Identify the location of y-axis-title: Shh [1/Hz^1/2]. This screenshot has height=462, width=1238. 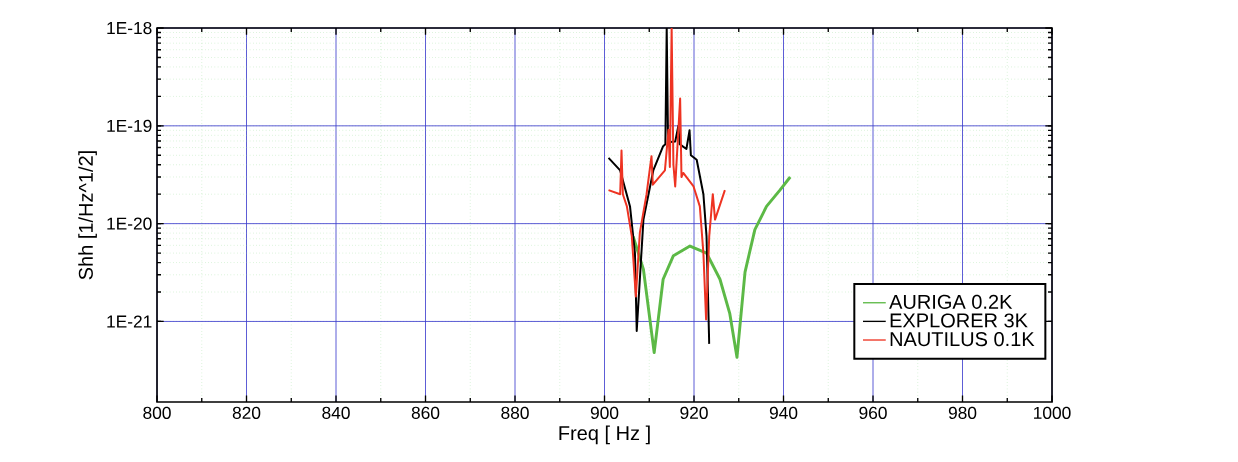
(87, 215).